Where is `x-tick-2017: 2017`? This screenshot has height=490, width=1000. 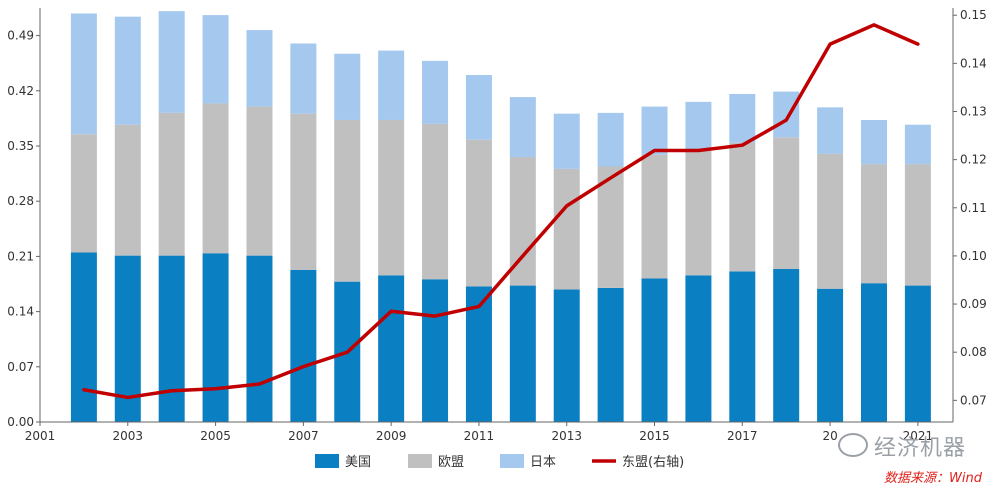 x-tick-2017: 2017 is located at coordinates (742, 436).